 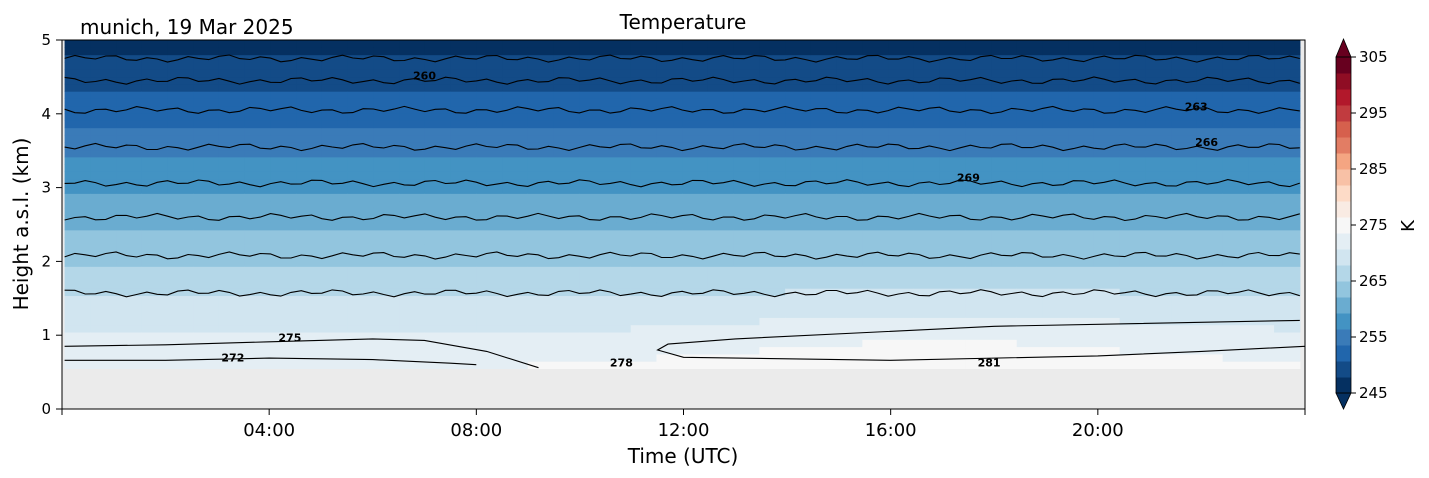 What do you see at coordinates (683, 22) in the screenshot?
I see `chart-title: Temperature` at bounding box center [683, 22].